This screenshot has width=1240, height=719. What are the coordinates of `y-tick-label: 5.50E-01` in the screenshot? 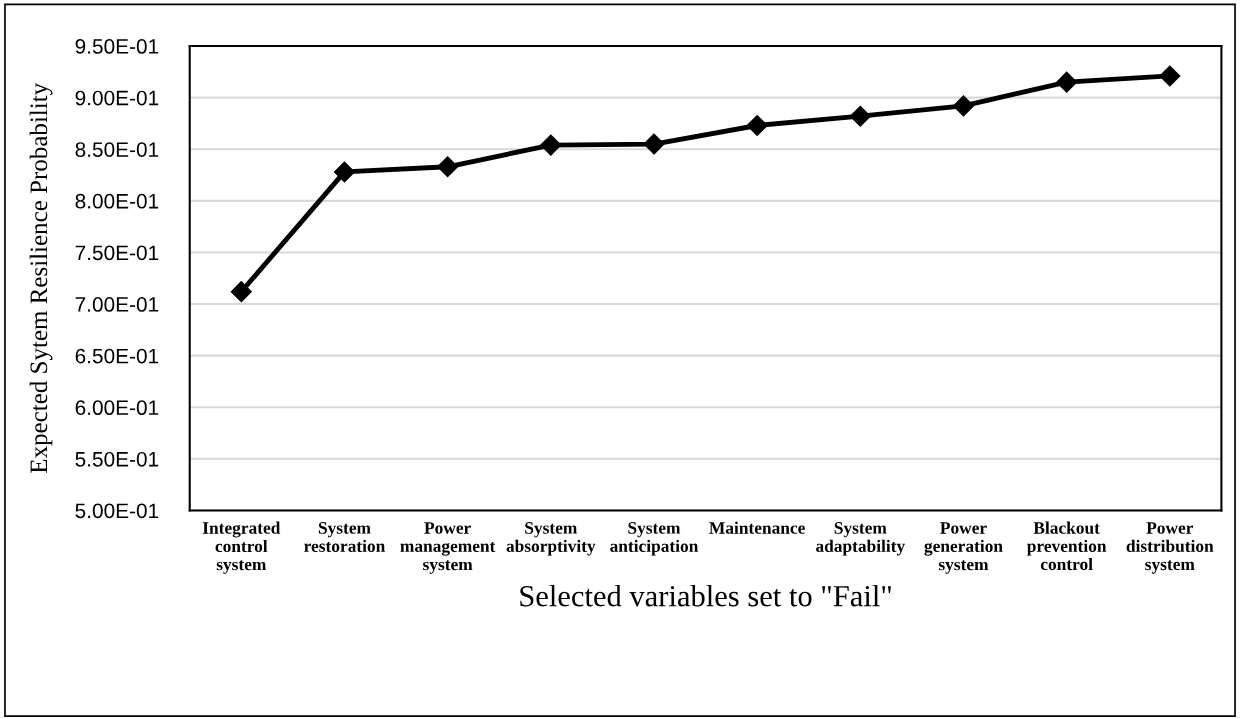 It's located at (117, 459).